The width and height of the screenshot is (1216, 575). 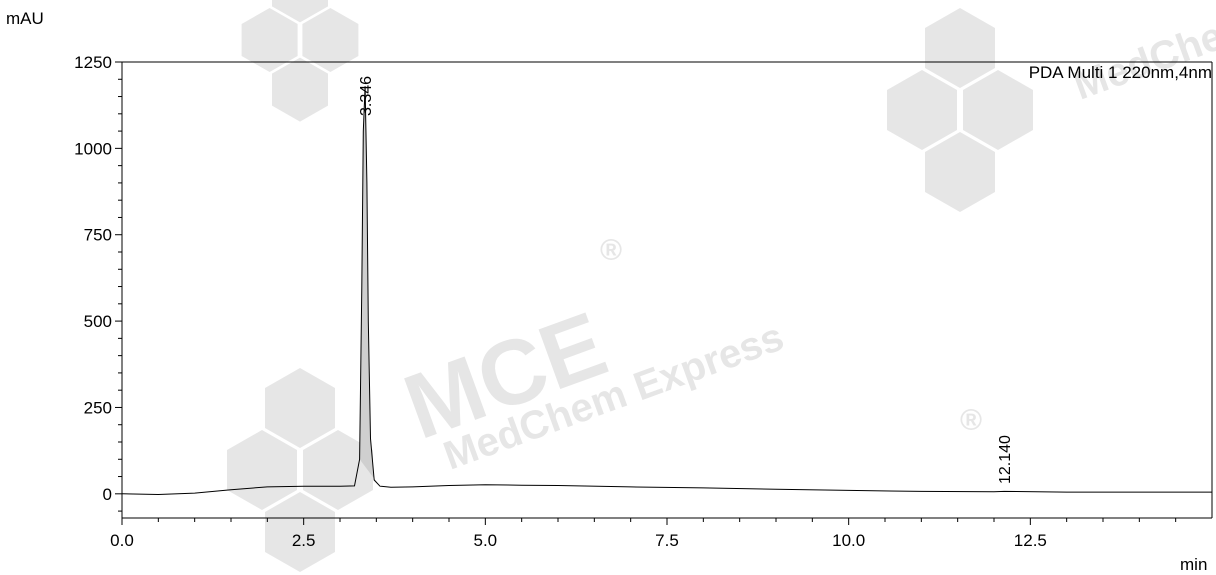 I want to click on x-tick-label: 2.5, so click(x=304, y=540).